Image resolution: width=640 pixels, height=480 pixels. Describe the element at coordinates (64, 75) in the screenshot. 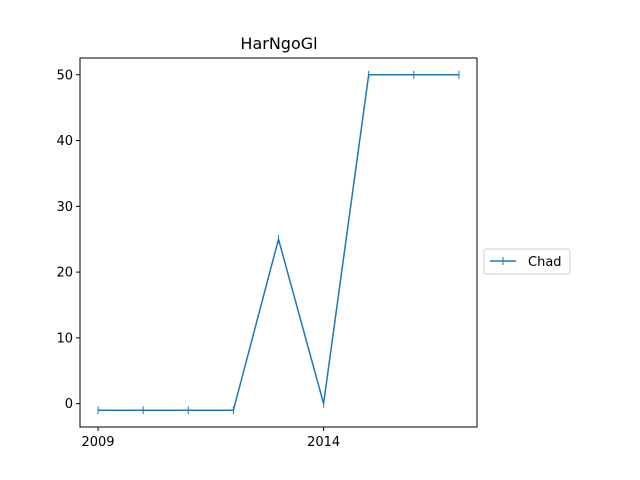

I see `y-tick-label: 50` at that location.